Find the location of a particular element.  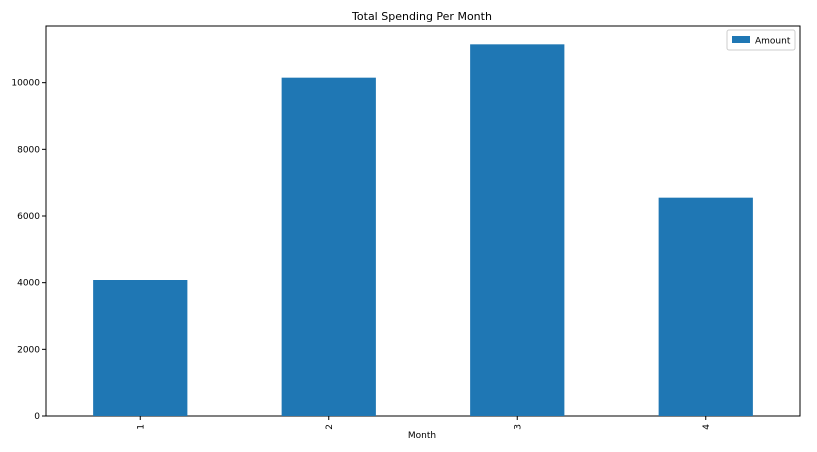

legend-box is located at coordinates (761, 40).